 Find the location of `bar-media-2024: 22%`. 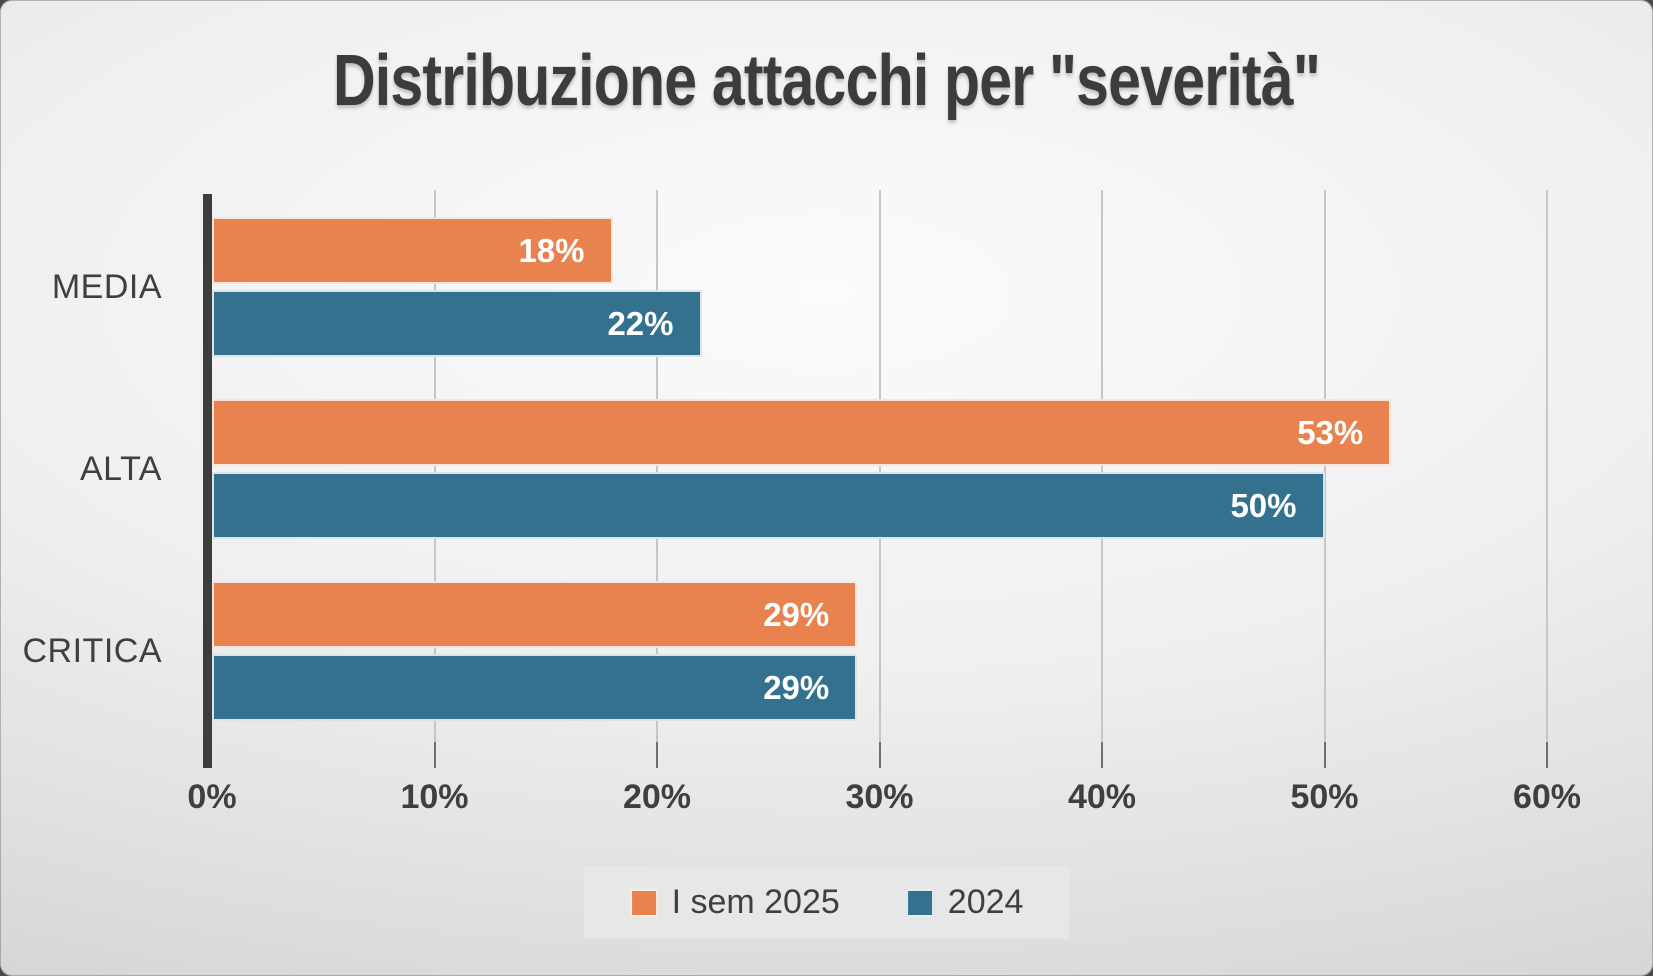

bar-media-2024: 22% is located at coordinates (457, 323).